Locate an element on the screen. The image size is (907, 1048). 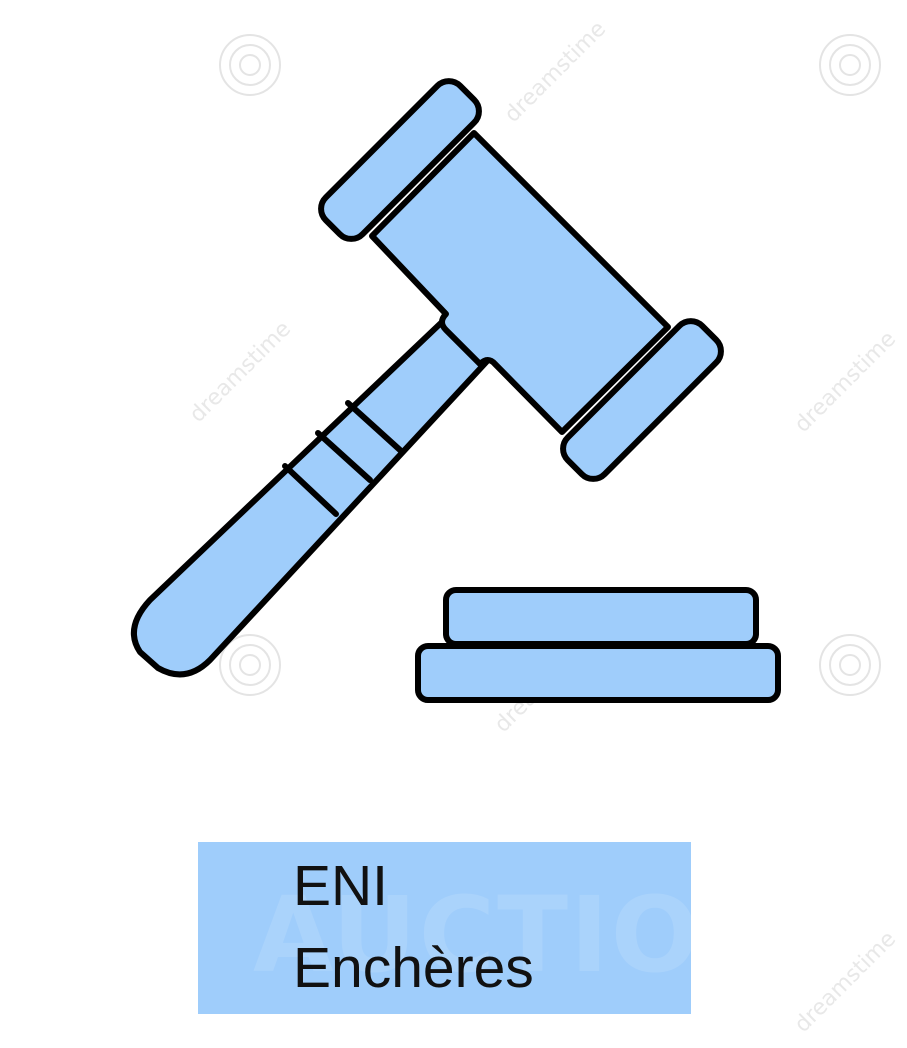
logo-title-line1: ENI is located at coordinates (341, 886).